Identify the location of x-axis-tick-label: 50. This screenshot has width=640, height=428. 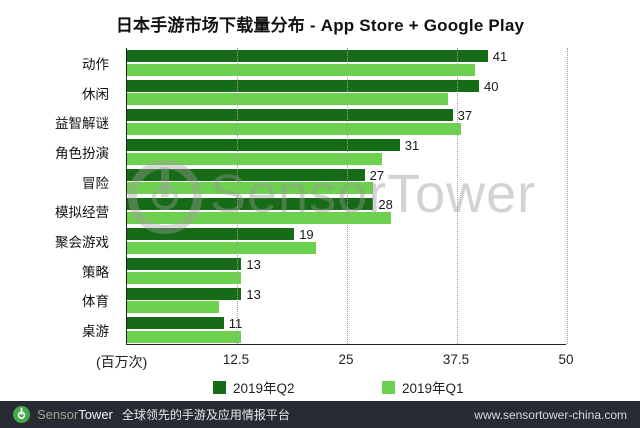
(566, 359).